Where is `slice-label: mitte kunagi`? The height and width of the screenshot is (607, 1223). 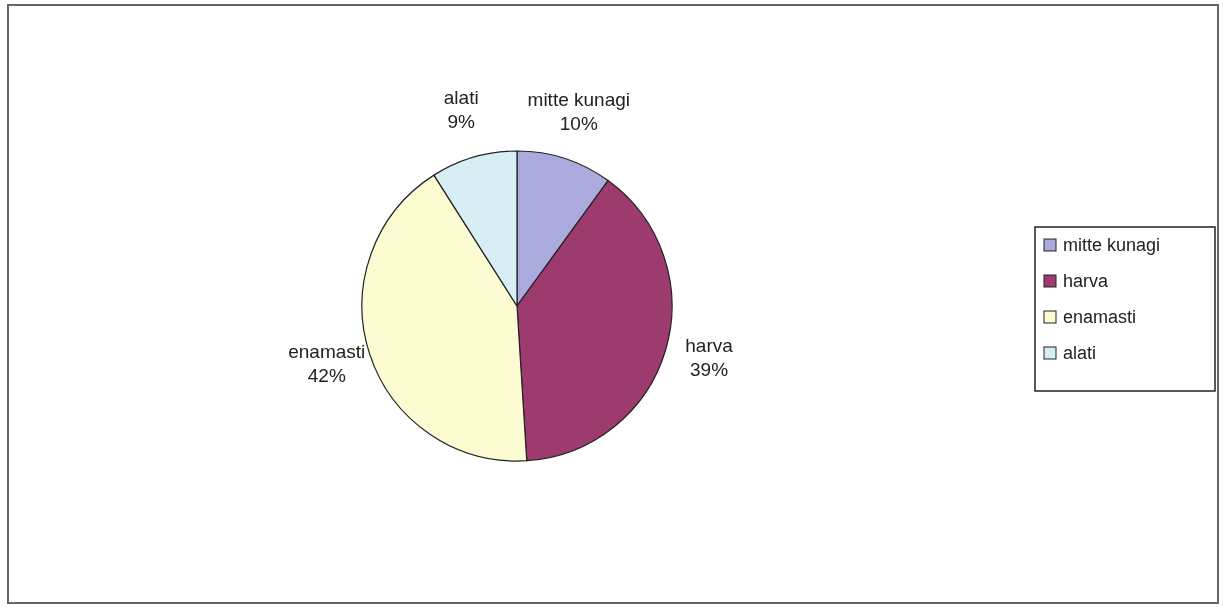
slice-label: mitte kunagi is located at coordinates (579, 99).